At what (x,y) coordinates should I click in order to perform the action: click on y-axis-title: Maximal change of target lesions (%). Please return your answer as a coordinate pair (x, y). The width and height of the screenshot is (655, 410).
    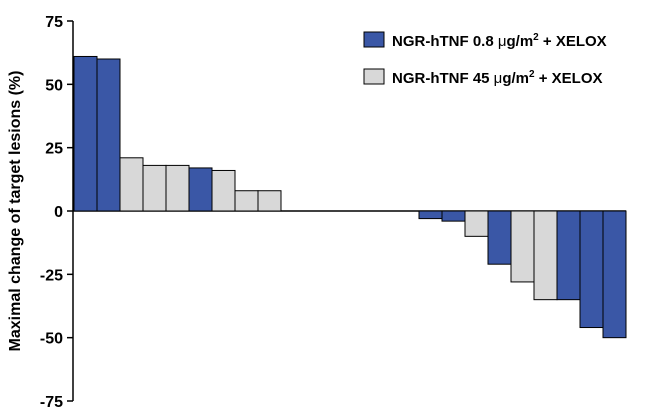
    Looking at the image, I should click on (15, 211).